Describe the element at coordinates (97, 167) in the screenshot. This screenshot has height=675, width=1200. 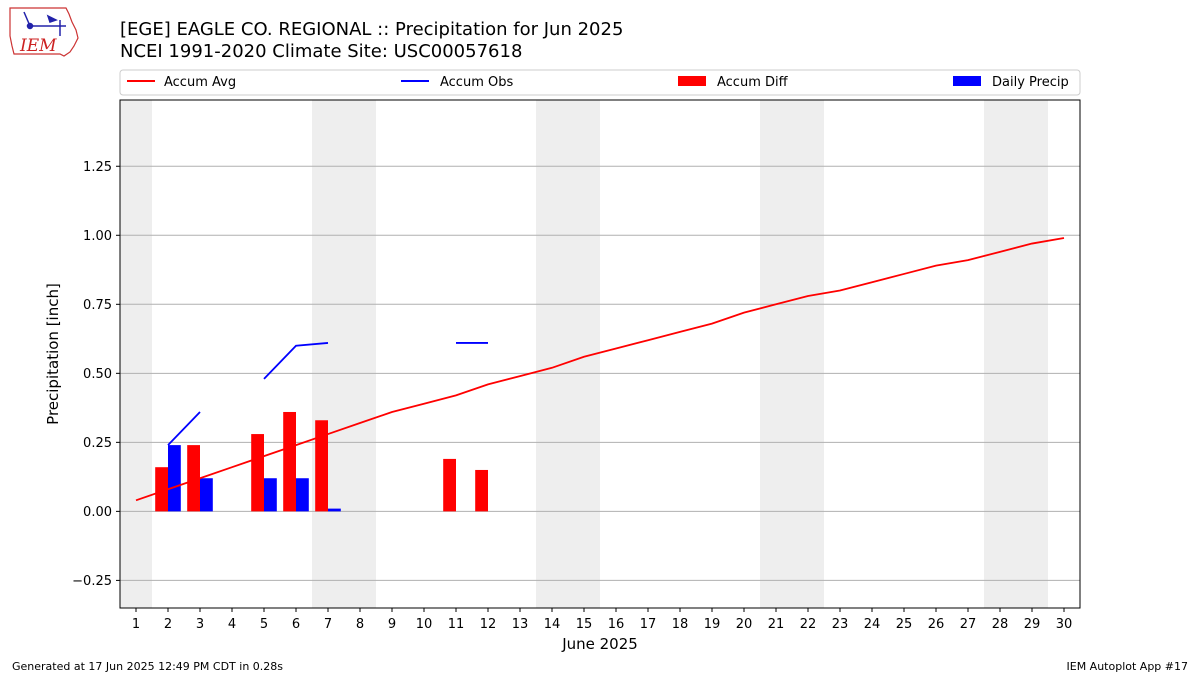
I see `y-tick-label: 1.25` at that location.